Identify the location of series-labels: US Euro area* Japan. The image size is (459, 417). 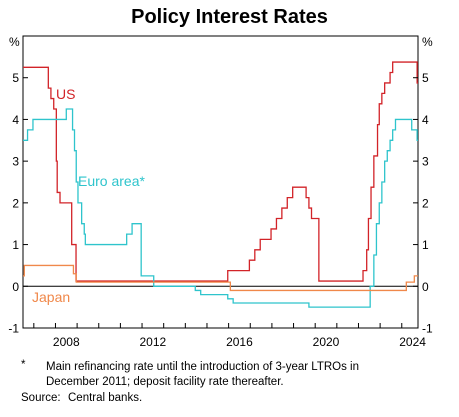
(88, 195).